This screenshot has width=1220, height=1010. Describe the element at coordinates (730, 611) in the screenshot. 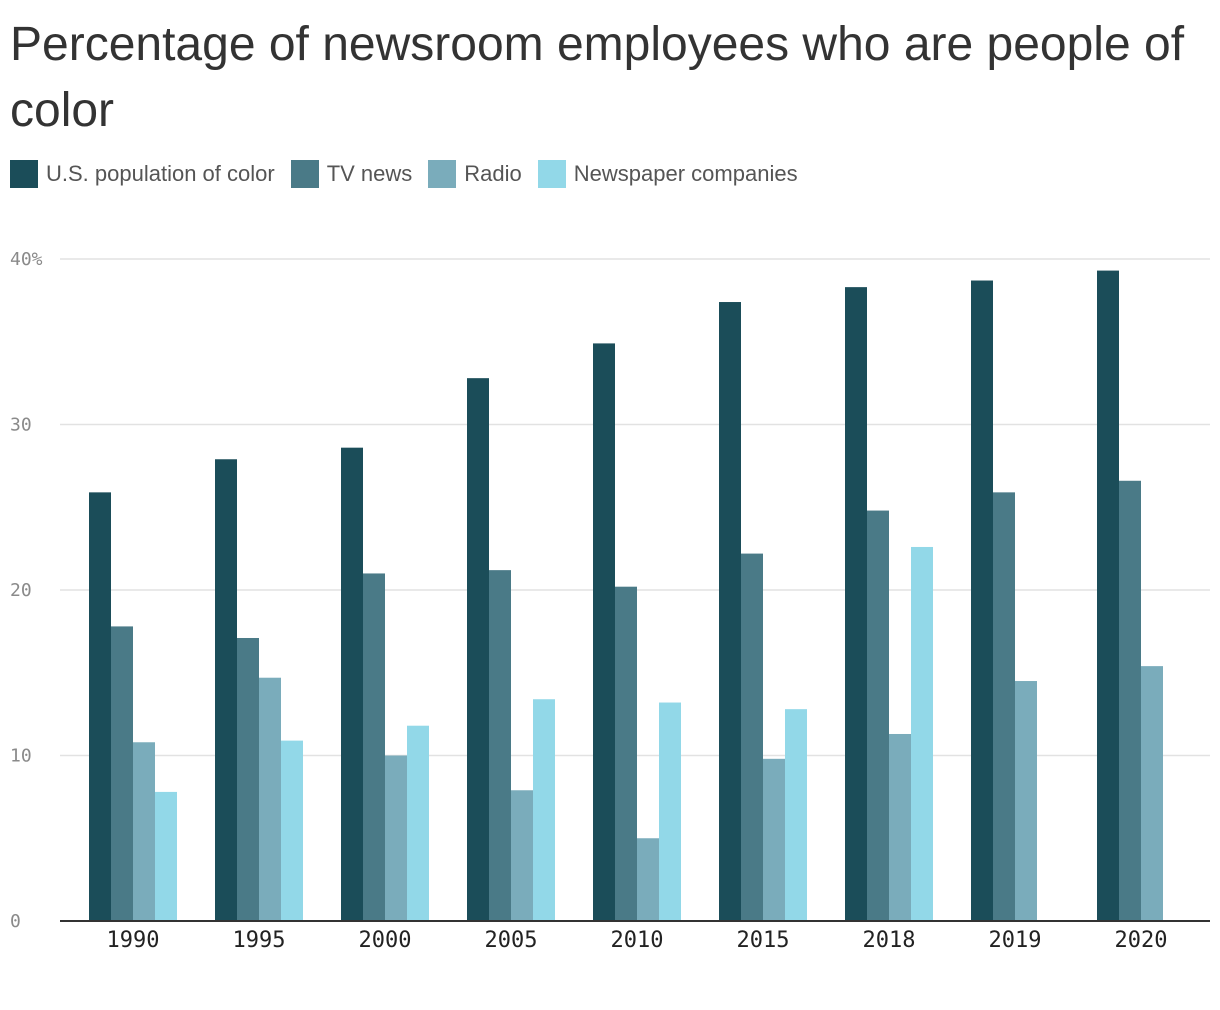

I see `bar-u-s-population-of-color-2015` at that location.